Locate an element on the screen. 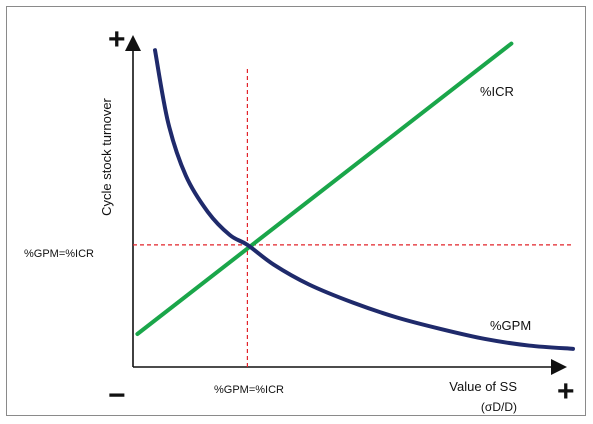 Image resolution: width=593 pixels, height=424 pixels. equilibrium-y-label: %GPM=%ICR is located at coordinates (59, 254).